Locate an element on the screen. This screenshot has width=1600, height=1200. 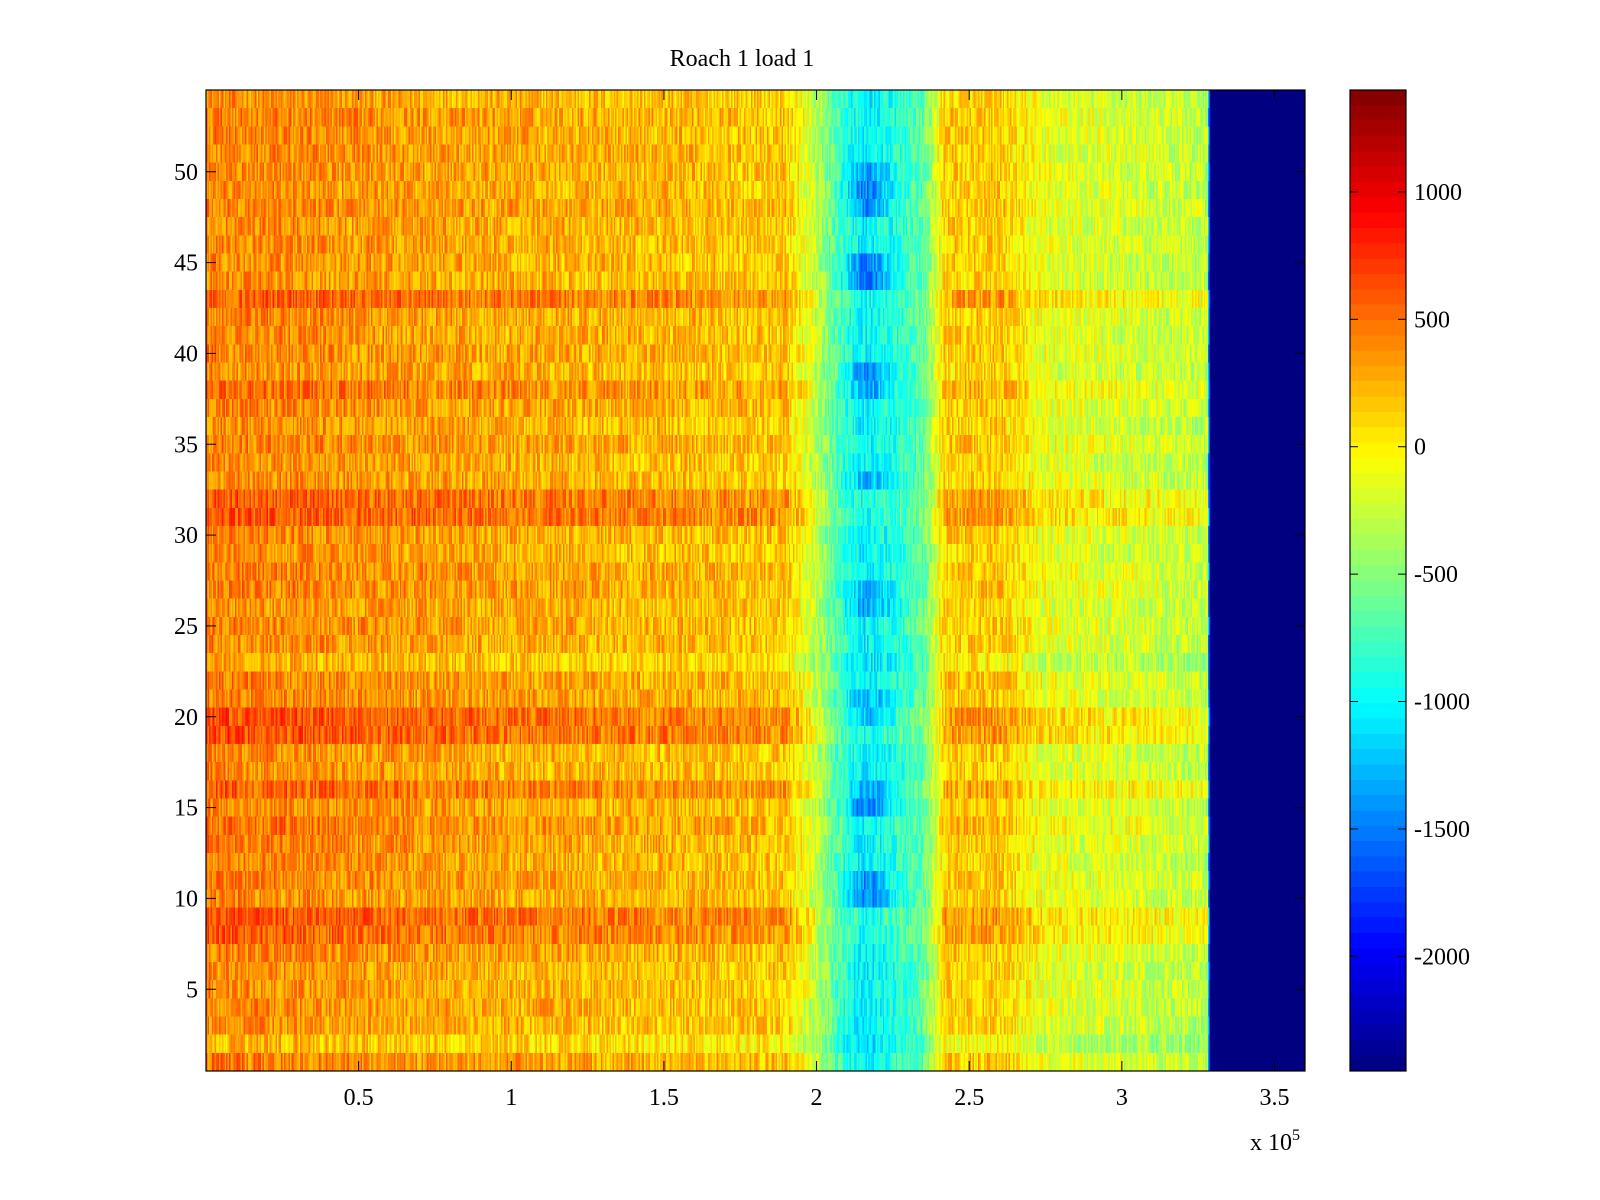
colorbar-tick-label: 500 is located at coordinates (1432, 320).